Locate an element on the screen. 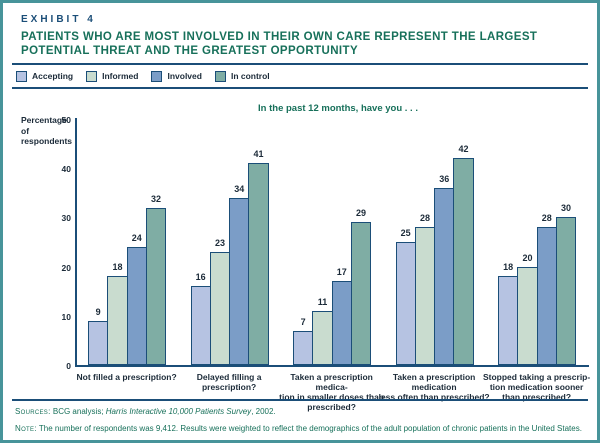 This screenshot has width=600, height=443. y-tick-label: 10 is located at coordinates (66, 316).